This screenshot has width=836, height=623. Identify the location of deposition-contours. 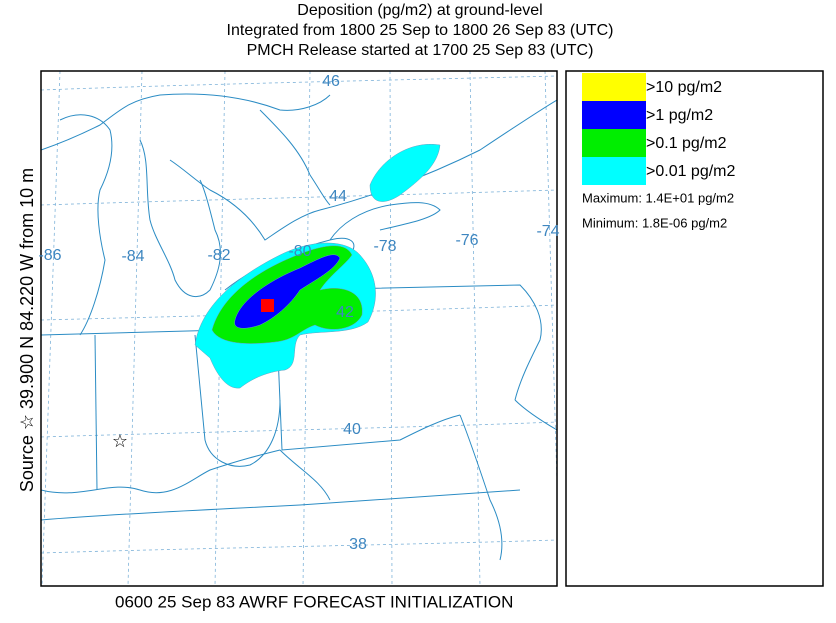
(317, 266).